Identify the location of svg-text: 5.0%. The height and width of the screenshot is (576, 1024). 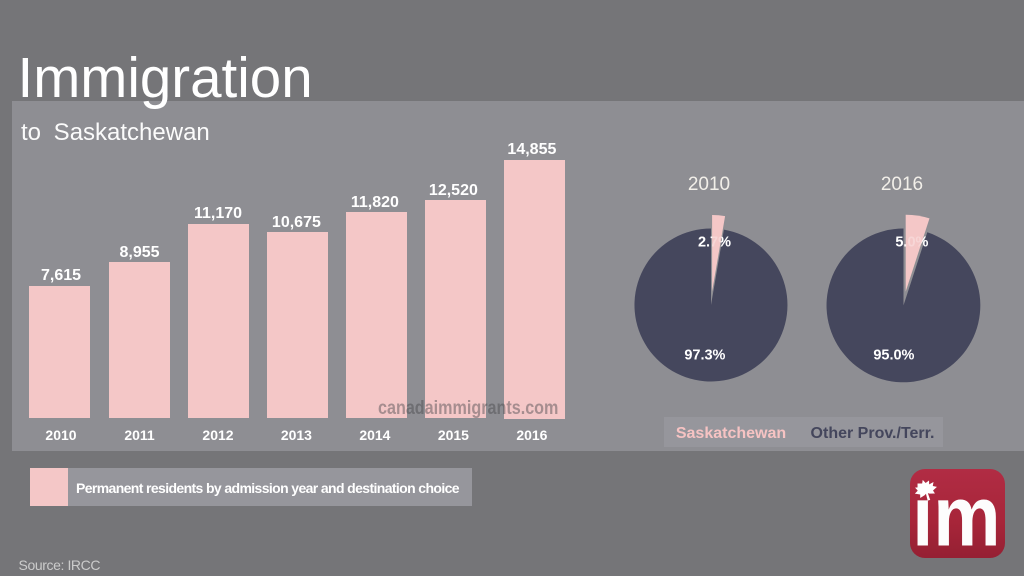
(911, 243).